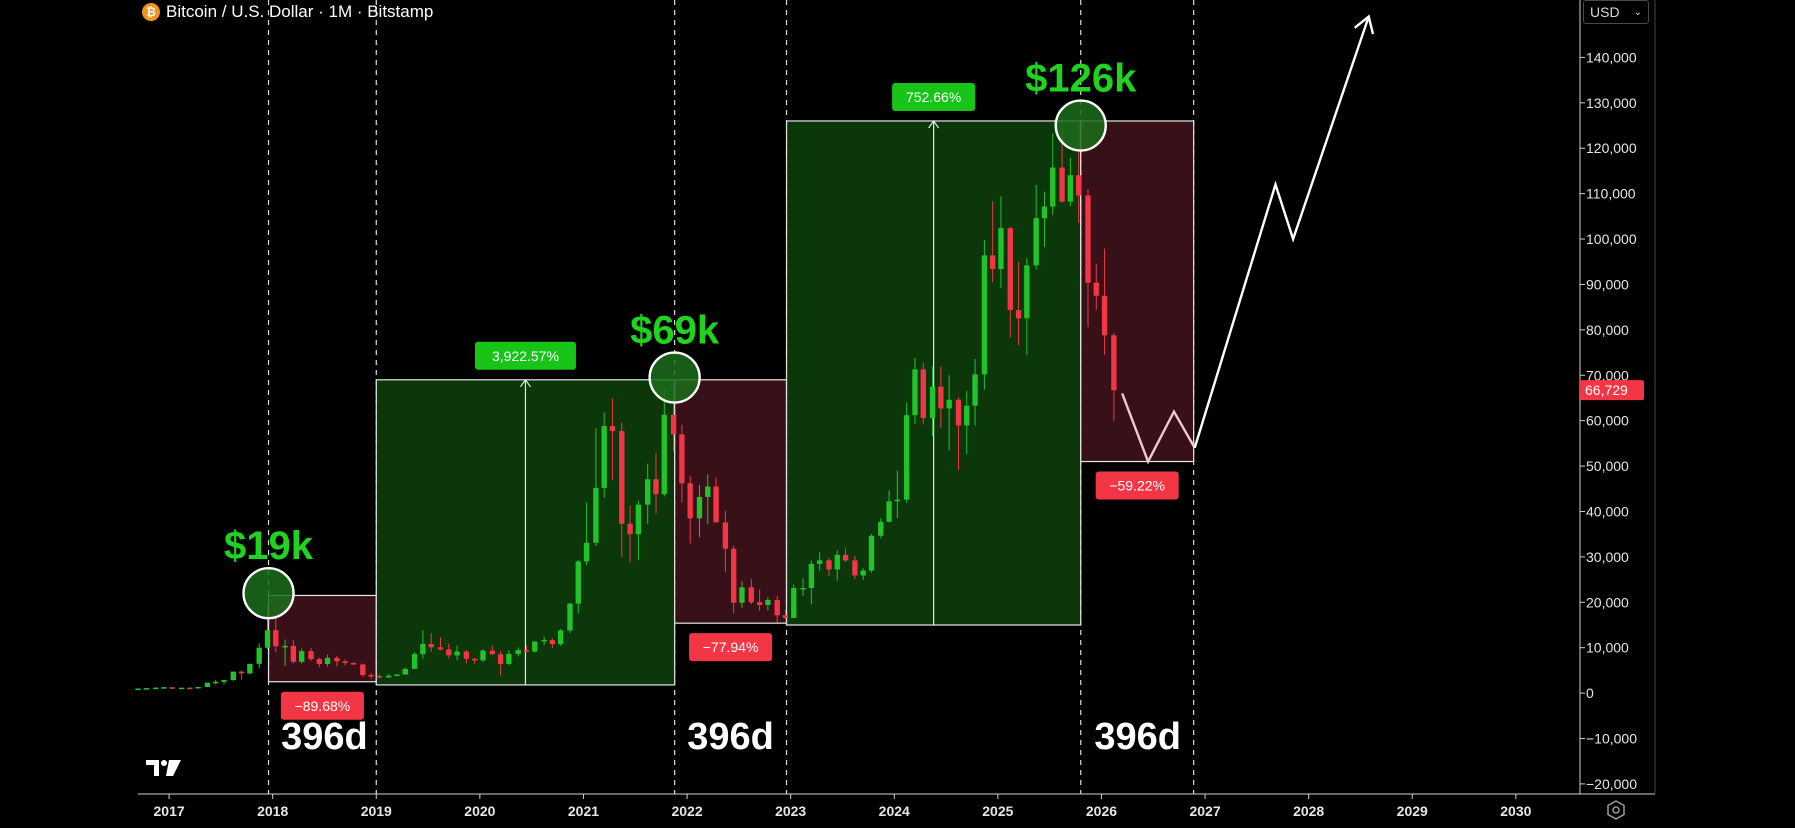 This screenshot has width=1795, height=828. What do you see at coordinates (1616, 810) in the screenshot?
I see `settings-icon` at bounding box center [1616, 810].